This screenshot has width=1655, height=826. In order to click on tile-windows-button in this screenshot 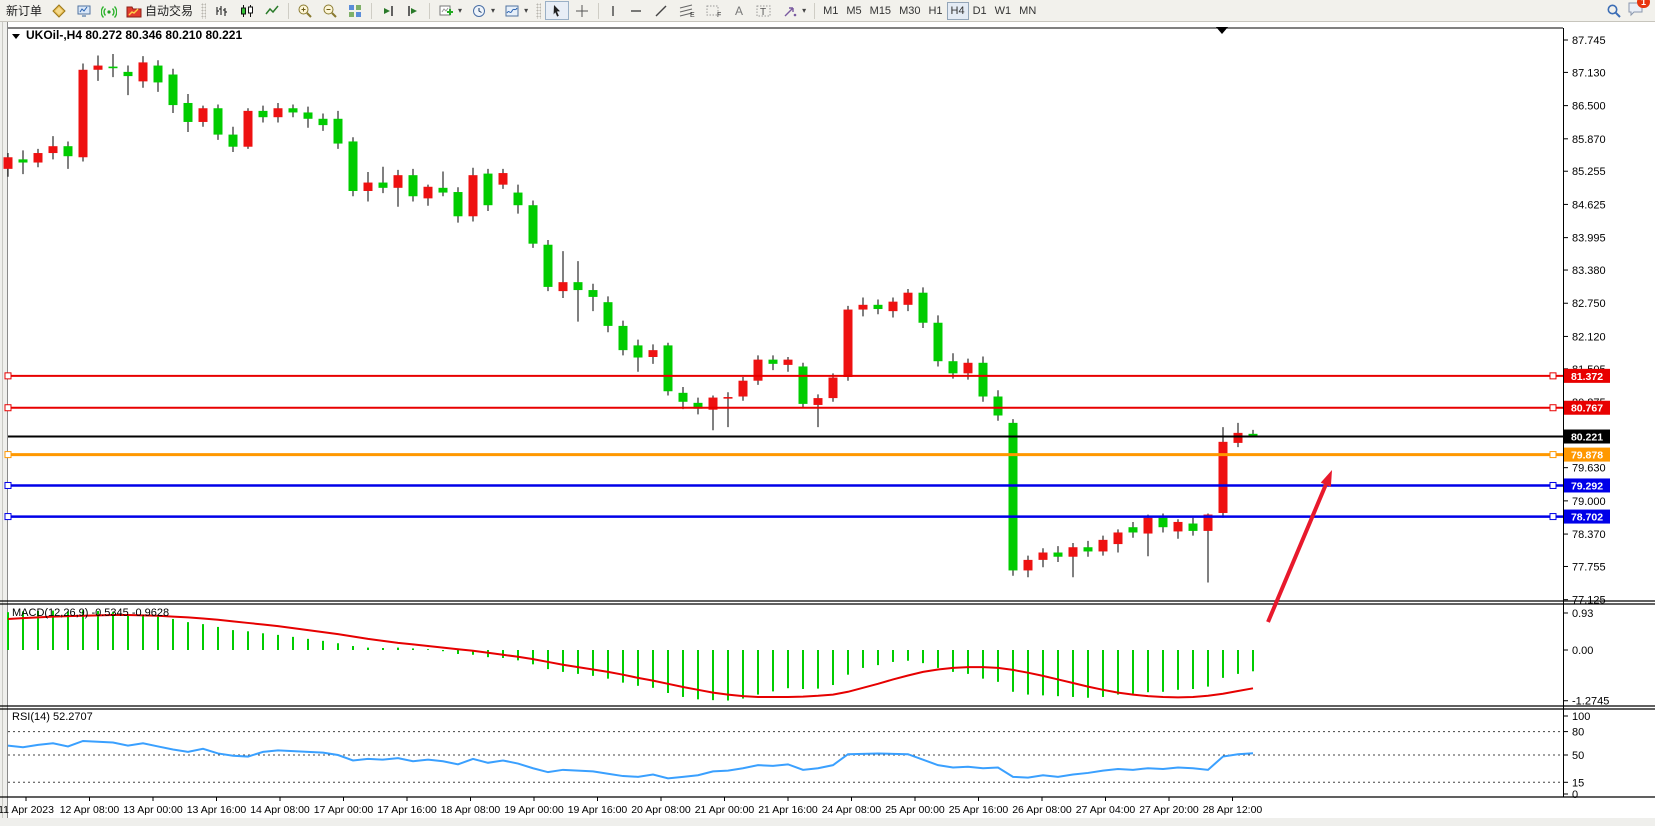, I will do `click(355, 10)`.